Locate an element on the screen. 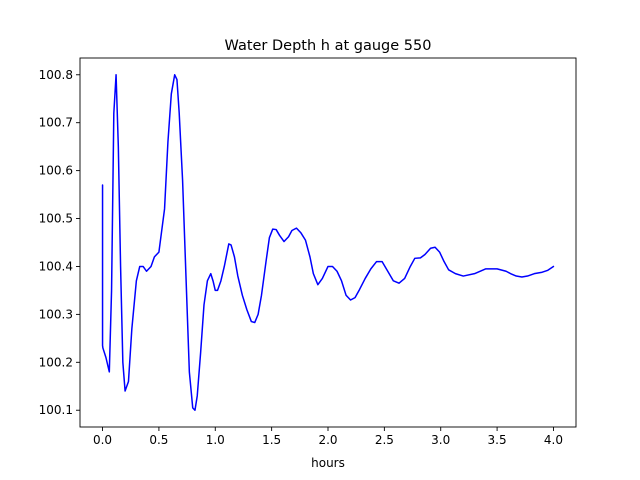 This screenshot has height=480, width=640. y-tick-label: 100.3 is located at coordinates (56, 314).